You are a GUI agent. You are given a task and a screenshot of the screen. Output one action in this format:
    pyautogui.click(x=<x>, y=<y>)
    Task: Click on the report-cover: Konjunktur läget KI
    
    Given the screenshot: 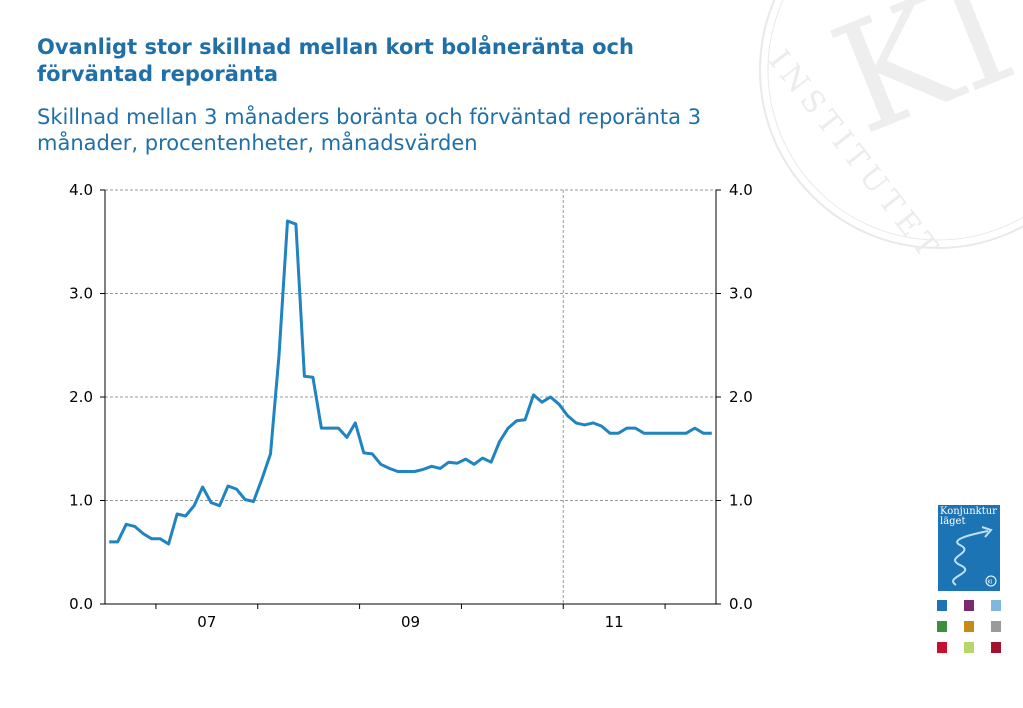 What is the action you would take?
    pyautogui.click(x=969, y=548)
    